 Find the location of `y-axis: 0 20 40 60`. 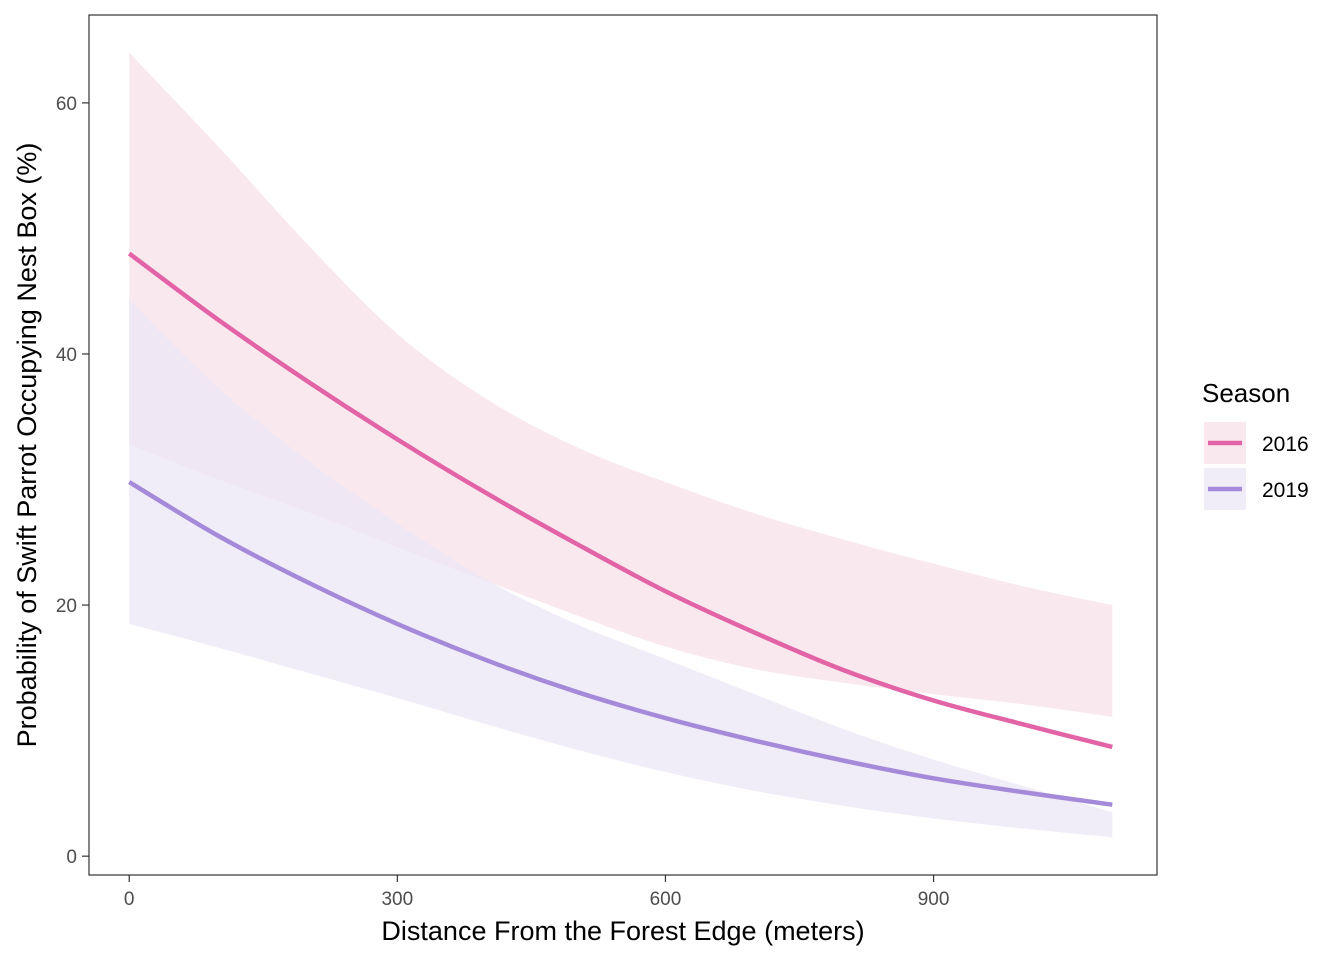

y-axis: 0 20 40 60 is located at coordinates (72, 481).